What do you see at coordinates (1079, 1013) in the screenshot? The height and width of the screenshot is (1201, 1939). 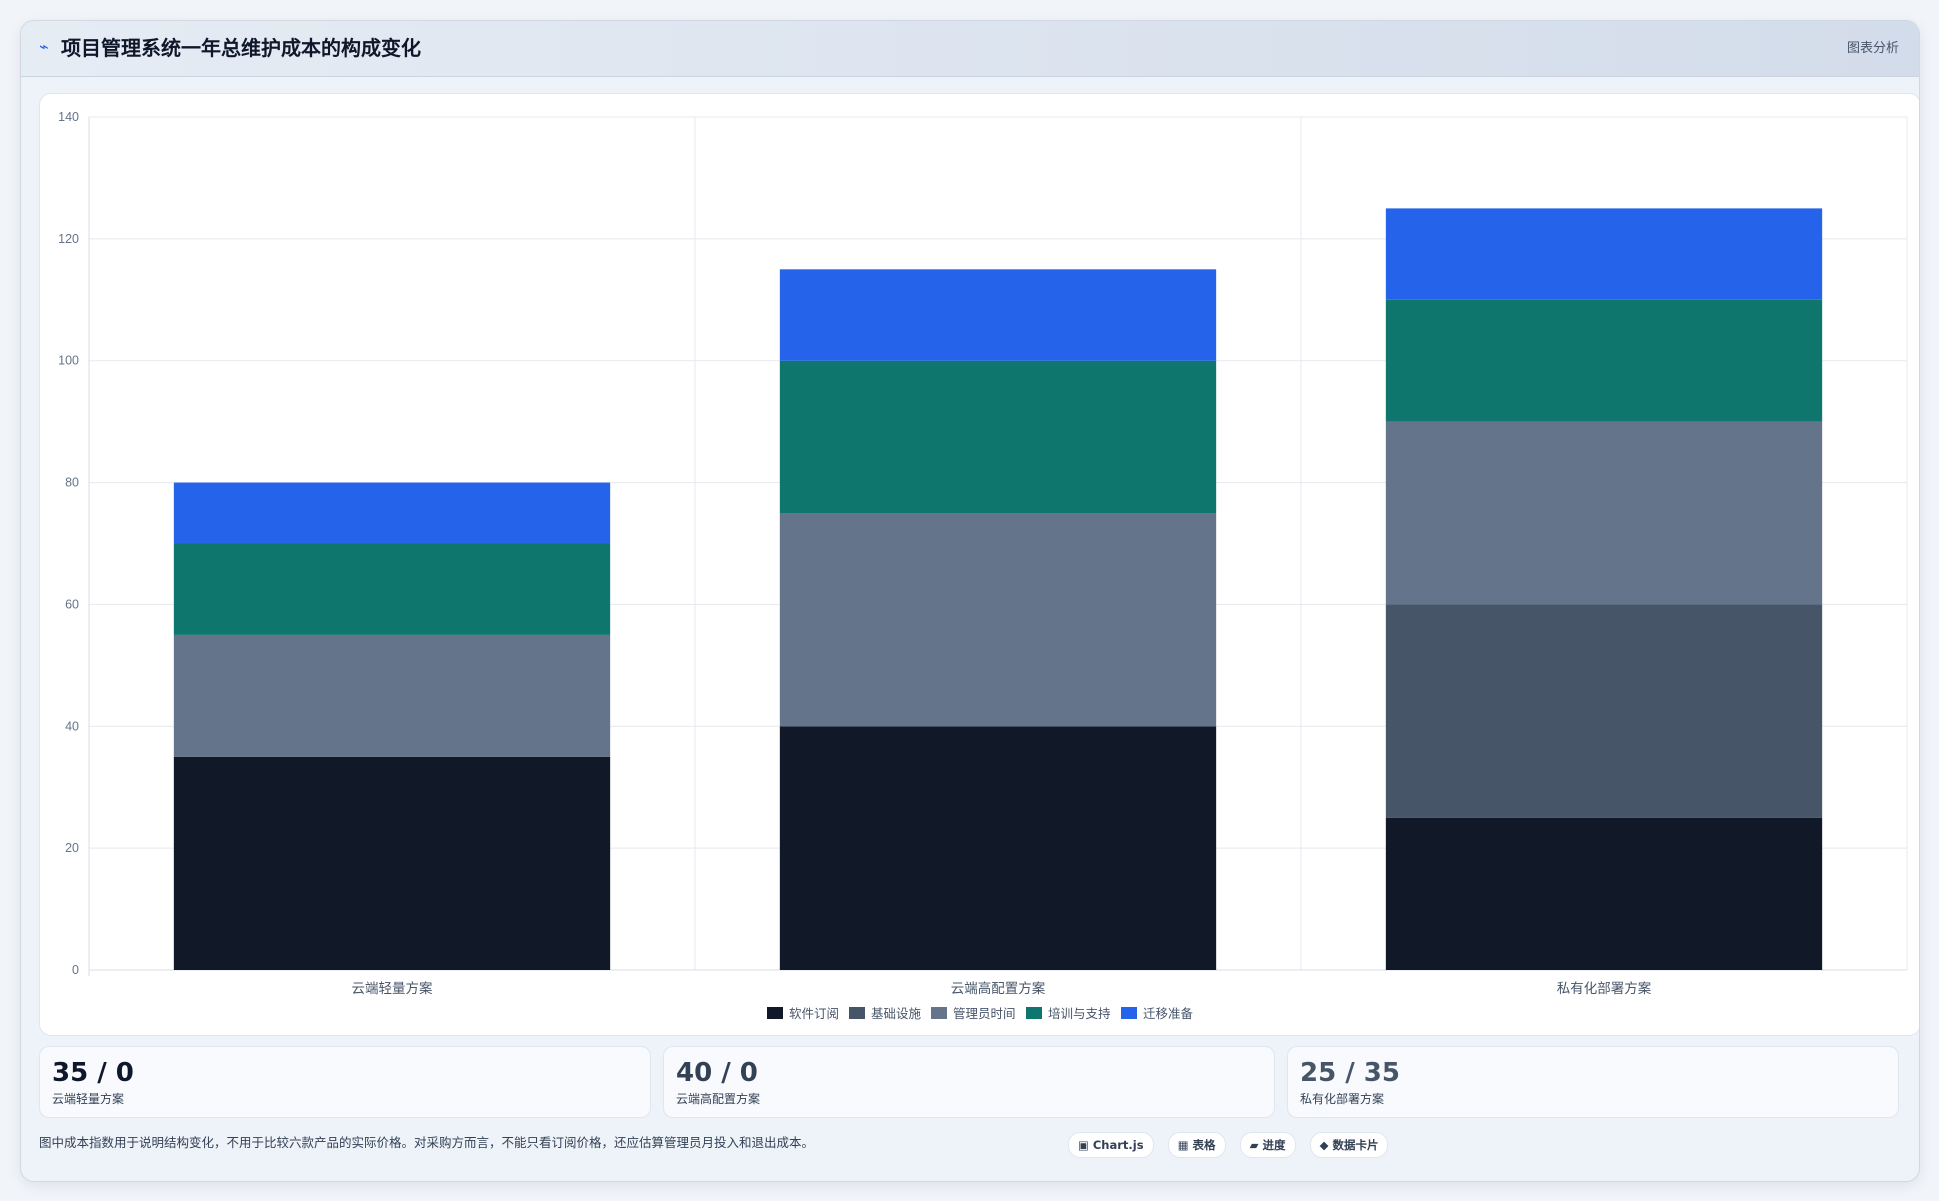 I see `legend-label: 培训与支持` at bounding box center [1079, 1013].